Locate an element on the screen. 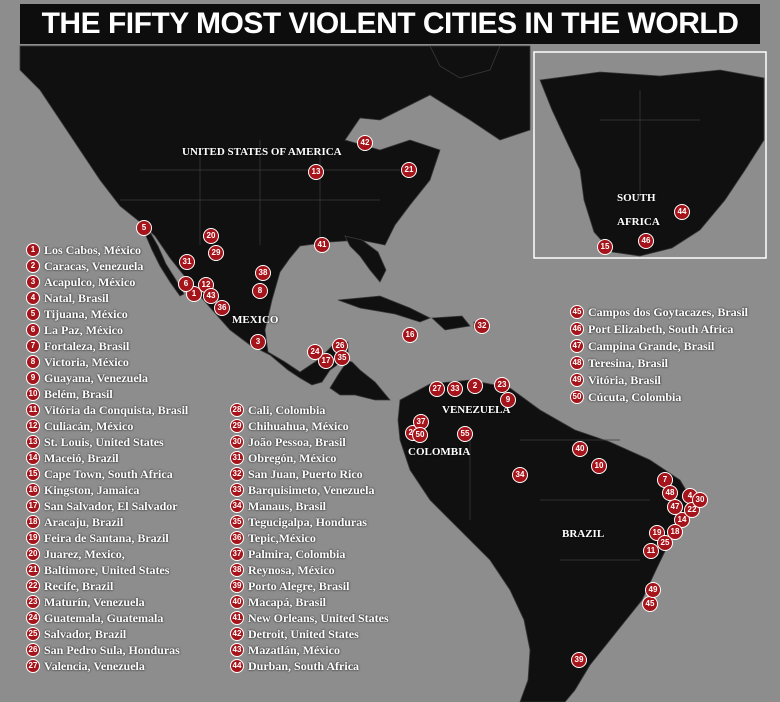 The height and width of the screenshot is (702, 780). legend-number: 26 is located at coordinates (33, 650).